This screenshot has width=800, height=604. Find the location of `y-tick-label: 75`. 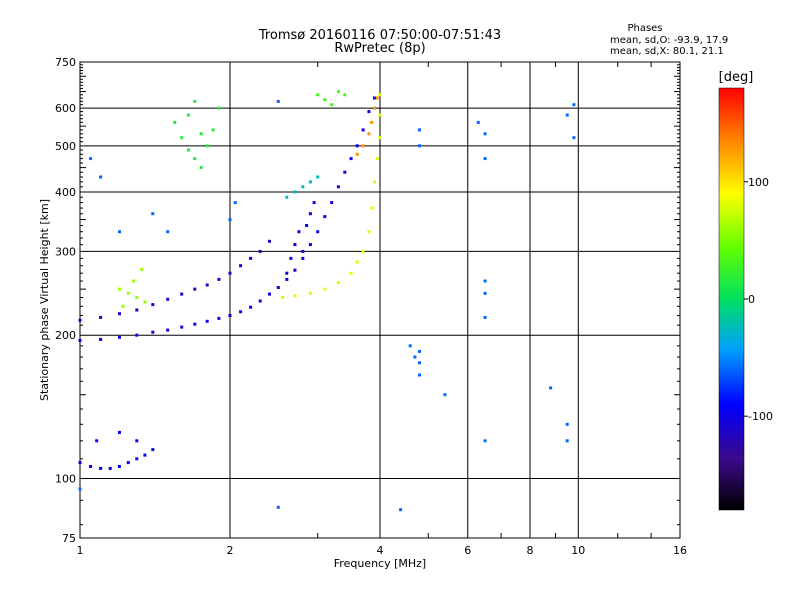

y-tick-label: 75 is located at coordinates (69, 538).